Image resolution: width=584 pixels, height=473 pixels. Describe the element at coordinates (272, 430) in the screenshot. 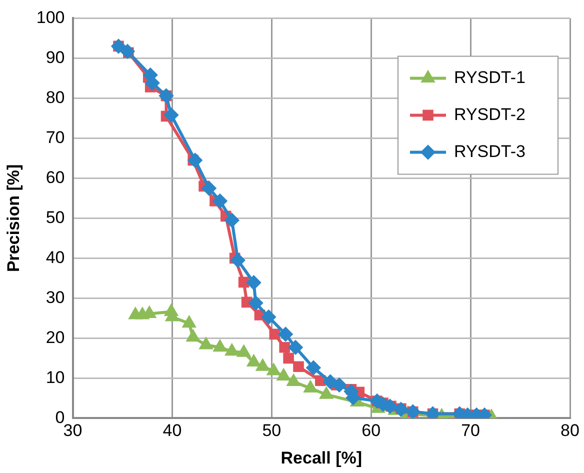

I see `x-tick-label: 50` at that location.